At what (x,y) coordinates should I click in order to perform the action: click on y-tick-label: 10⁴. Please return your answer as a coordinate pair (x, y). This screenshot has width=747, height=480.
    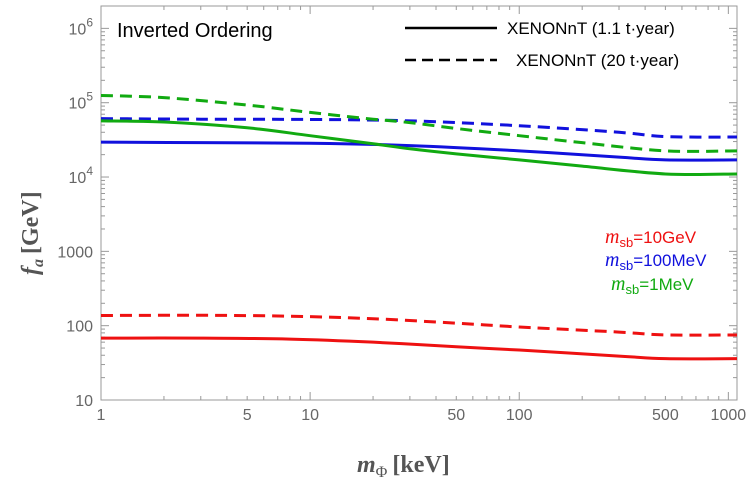
    Looking at the image, I should click on (81, 175).